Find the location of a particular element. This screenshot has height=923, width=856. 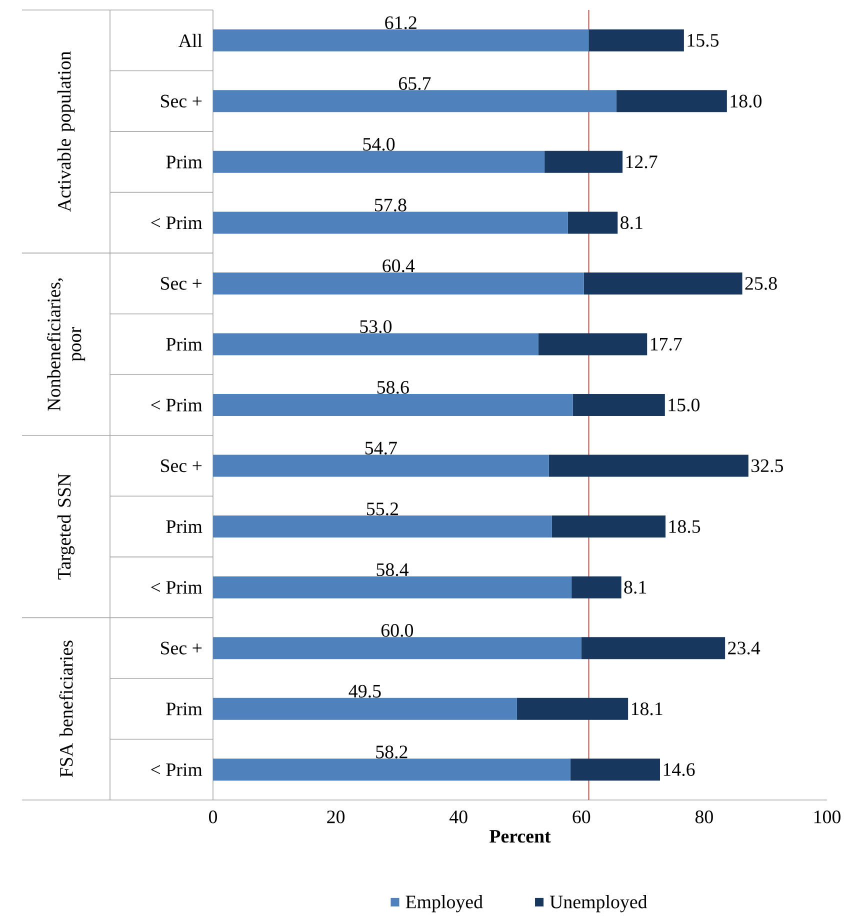

data-label: 61.2 is located at coordinates (400, 23).